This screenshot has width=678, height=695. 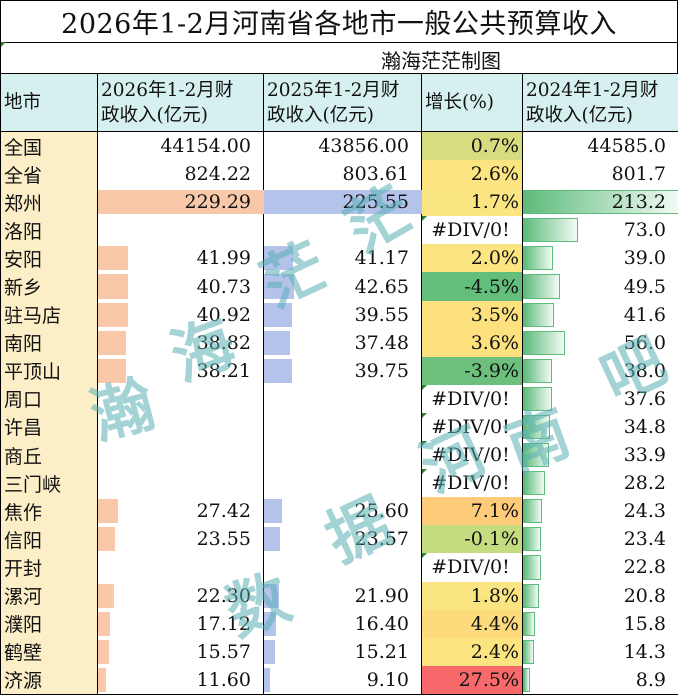 I want to click on cell-rev2026: 23.55, so click(x=181, y=539).